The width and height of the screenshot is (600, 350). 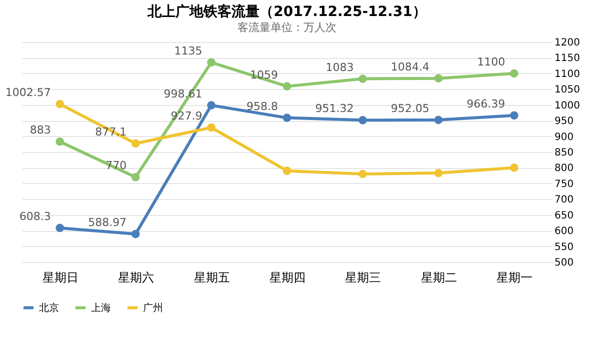 What do you see at coordinates (564, 216) in the screenshot?
I see `y-tick-label: 650` at bounding box center [564, 216].